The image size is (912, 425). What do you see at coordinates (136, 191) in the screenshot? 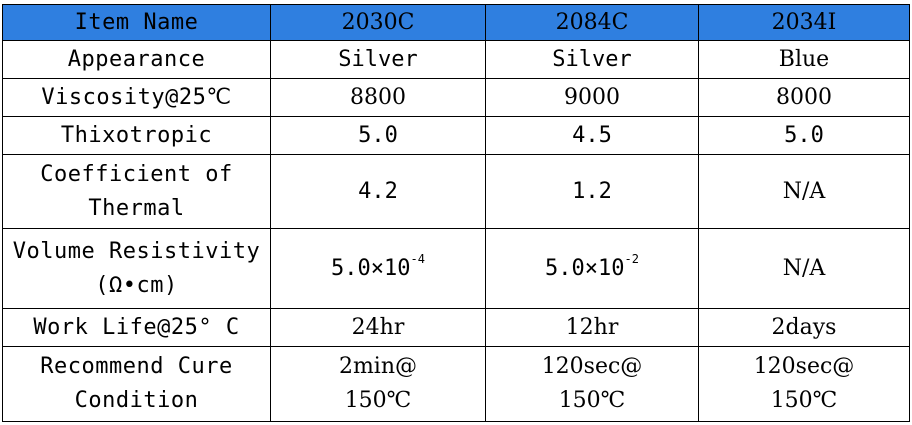
I see `row-label: Coefficient of Thermal` at bounding box center [136, 191].